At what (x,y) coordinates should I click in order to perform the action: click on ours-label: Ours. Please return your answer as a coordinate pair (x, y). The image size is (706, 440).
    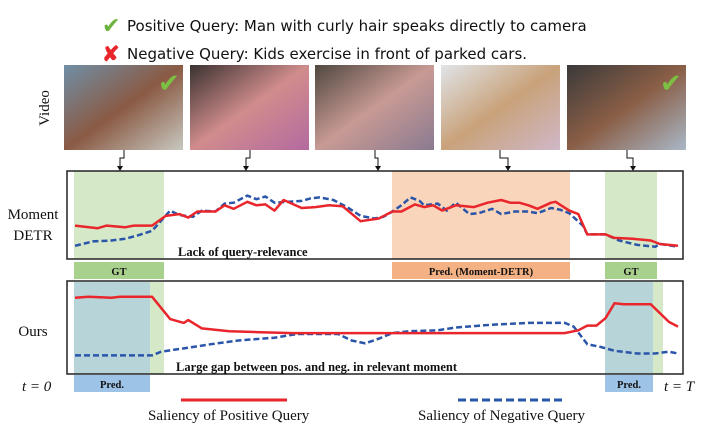
    Looking at the image, I should click on (32, 332).